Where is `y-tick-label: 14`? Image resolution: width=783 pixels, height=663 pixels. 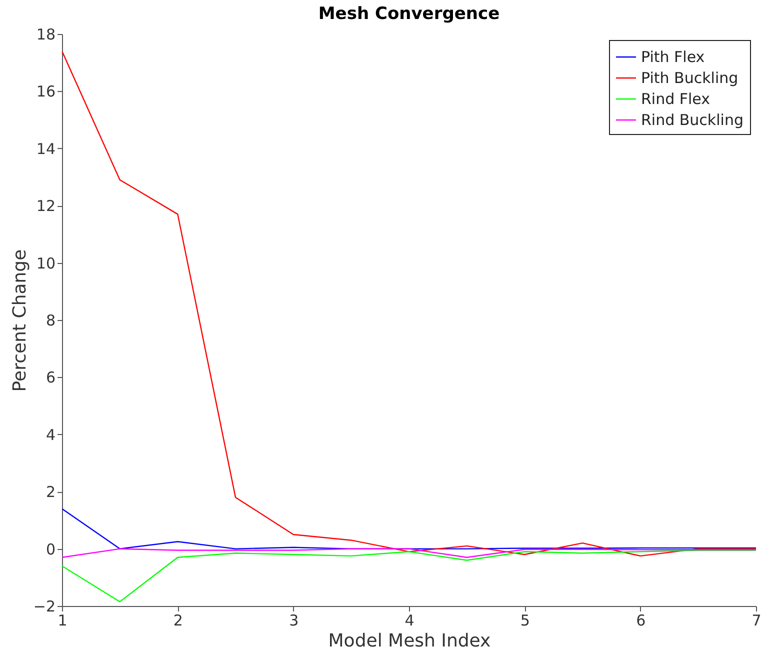
y-tick-label: 14 is located at coordinates (46, 149).